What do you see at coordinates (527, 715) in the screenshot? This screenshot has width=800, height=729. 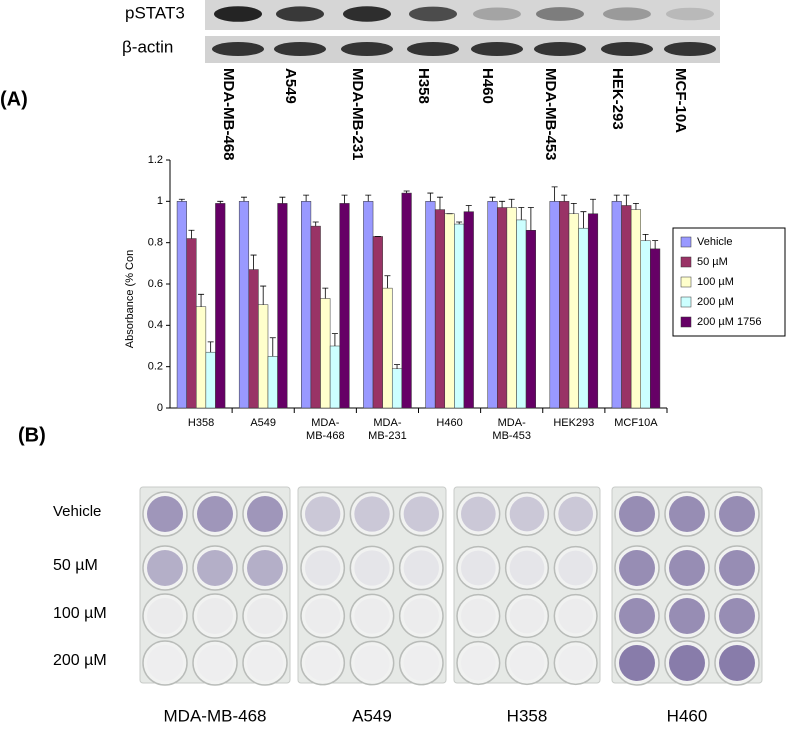 I see `plate-label: H358` at bounding box center [527, 715].